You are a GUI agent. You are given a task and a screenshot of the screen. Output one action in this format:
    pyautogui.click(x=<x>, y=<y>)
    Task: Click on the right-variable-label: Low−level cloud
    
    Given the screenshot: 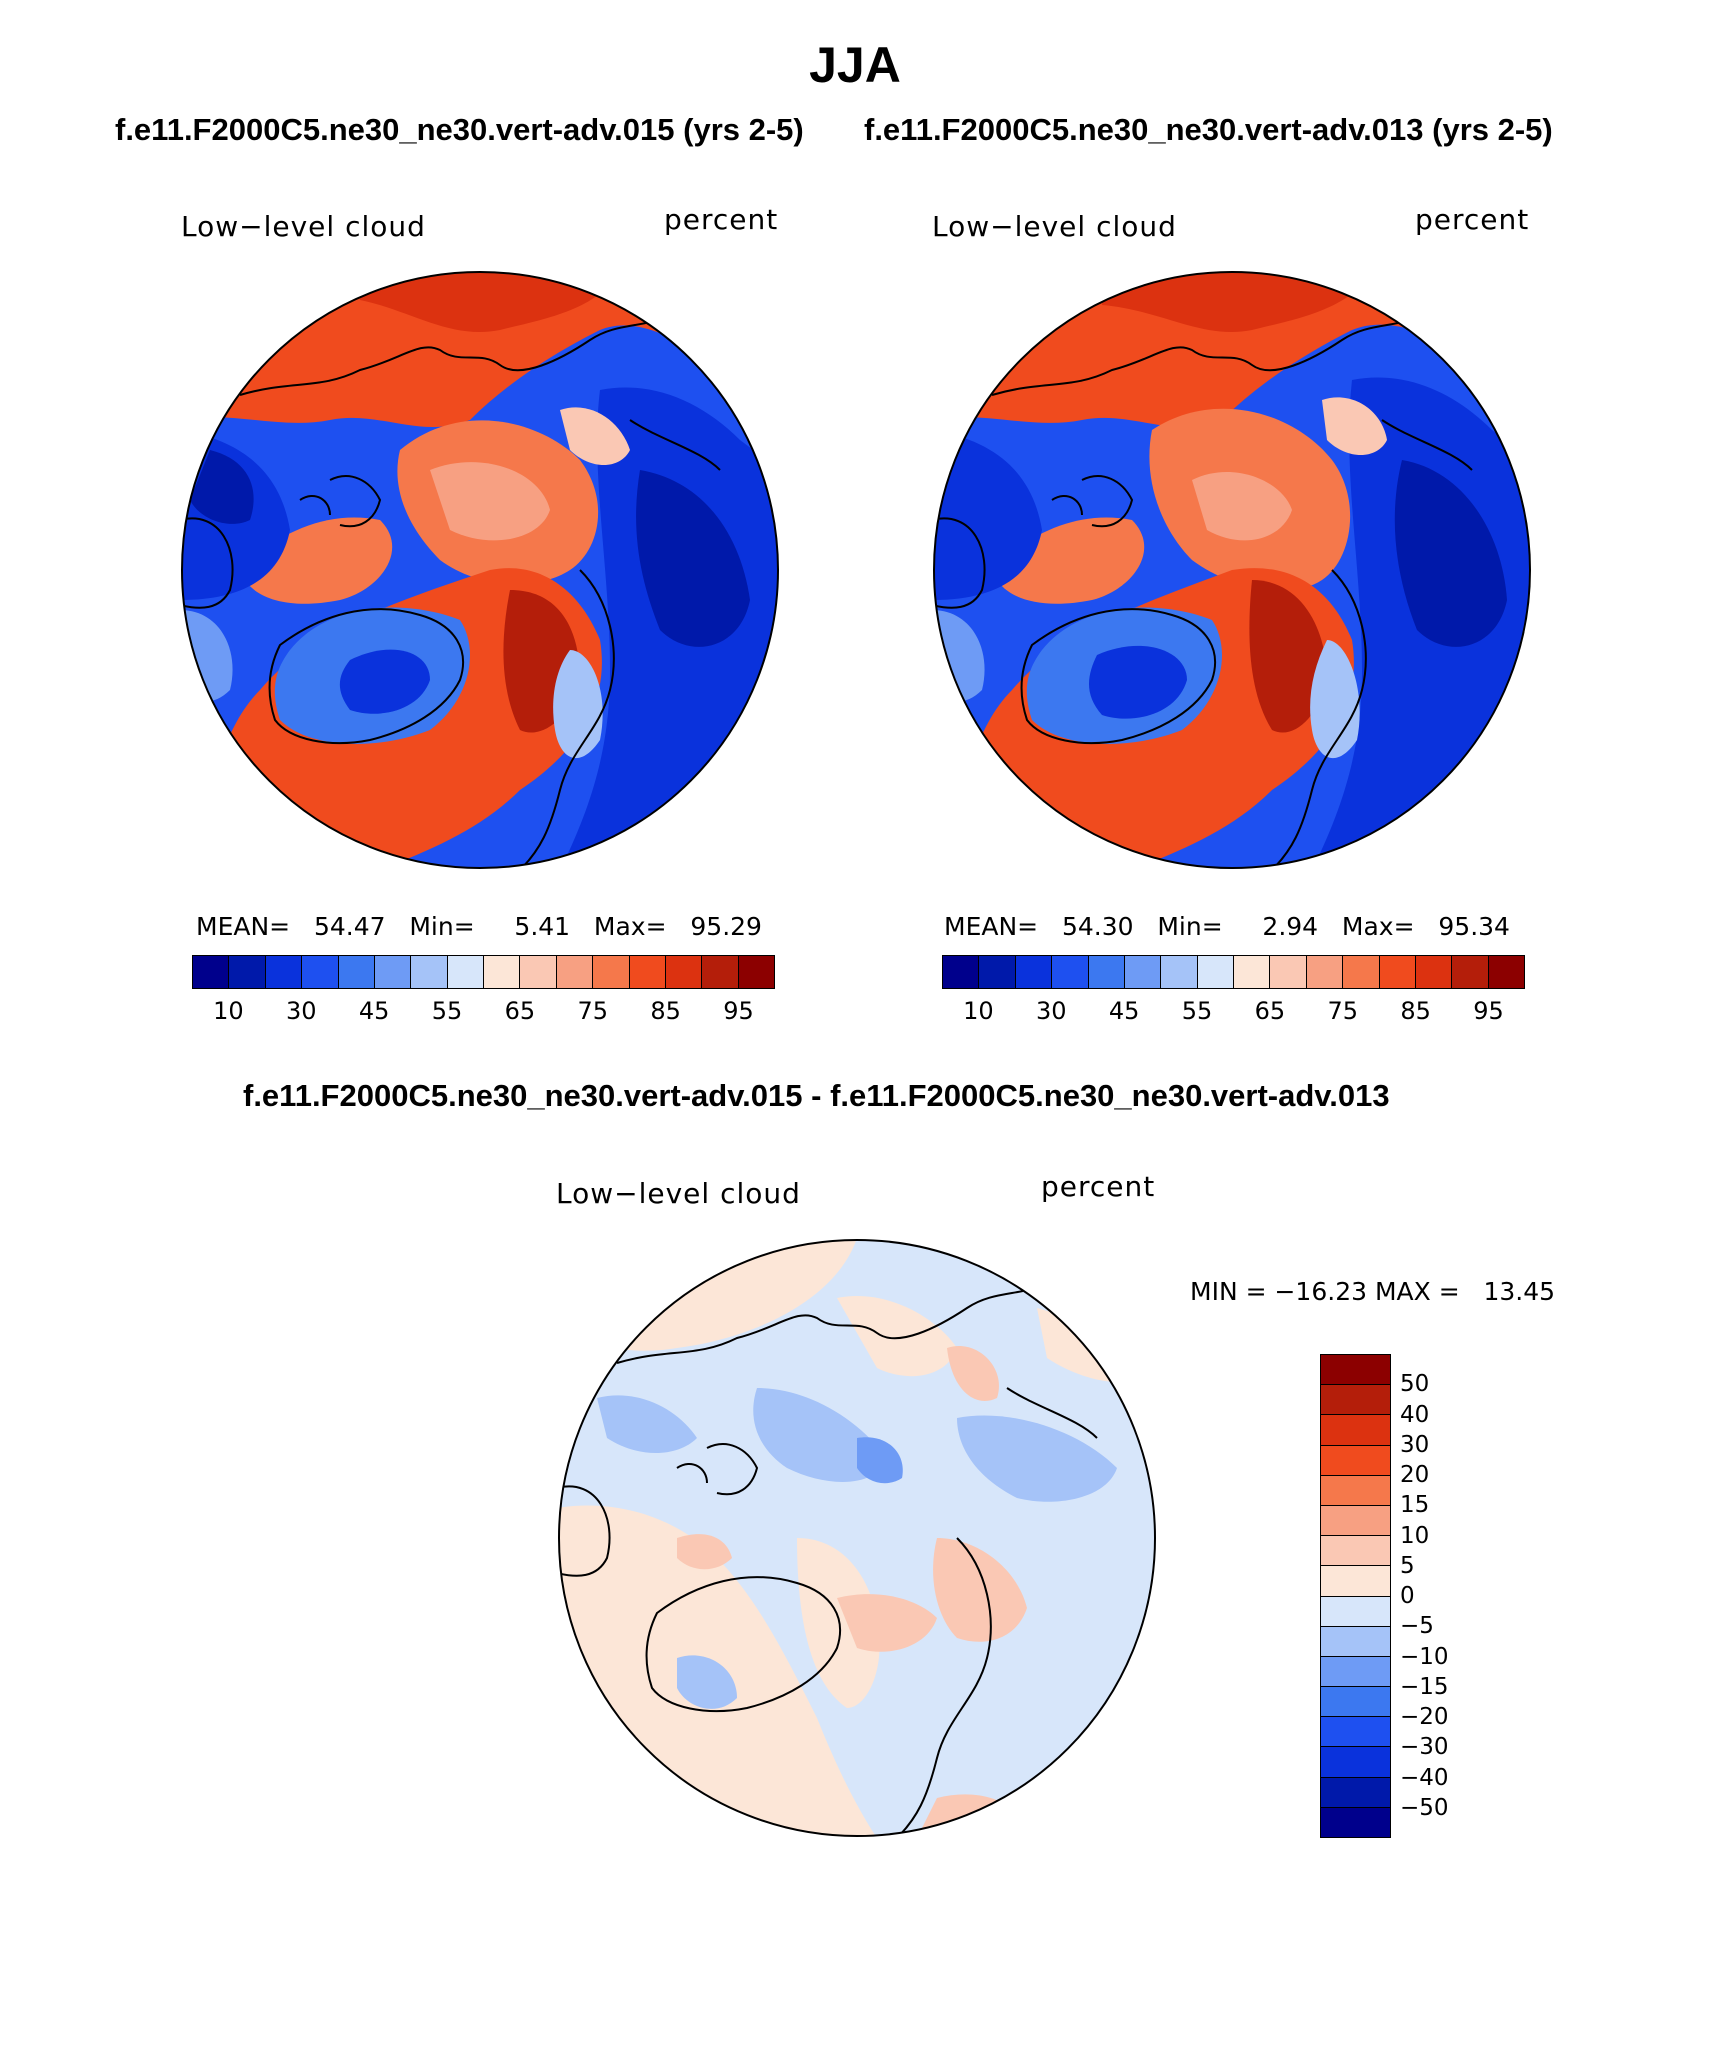 What is the action you would take?
    pyautogui.click(x=1054, y=226)
    